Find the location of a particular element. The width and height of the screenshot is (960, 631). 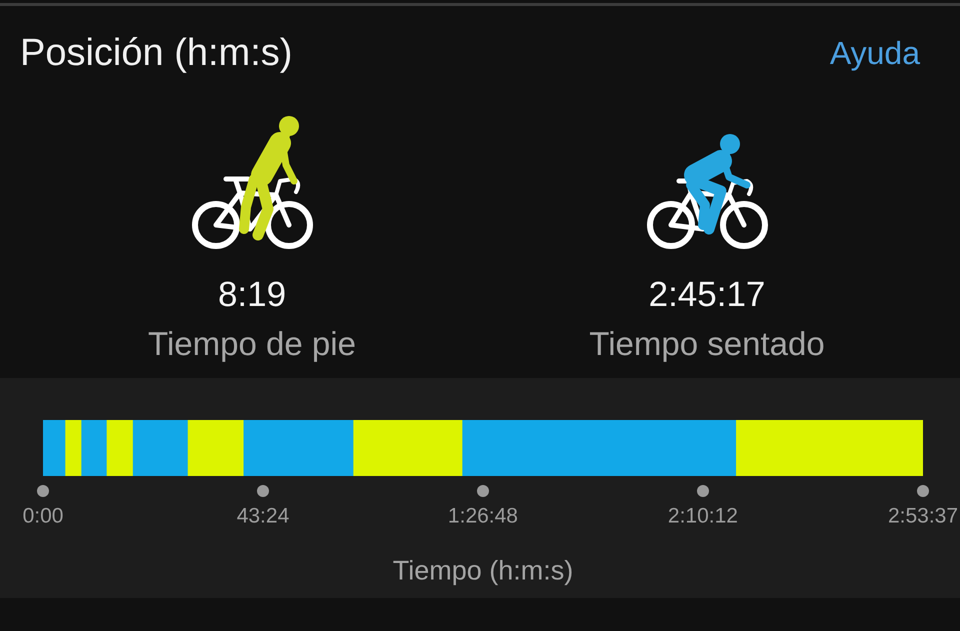

chart-title: Posición (h:m:s) is located at coordinates (156, 53).